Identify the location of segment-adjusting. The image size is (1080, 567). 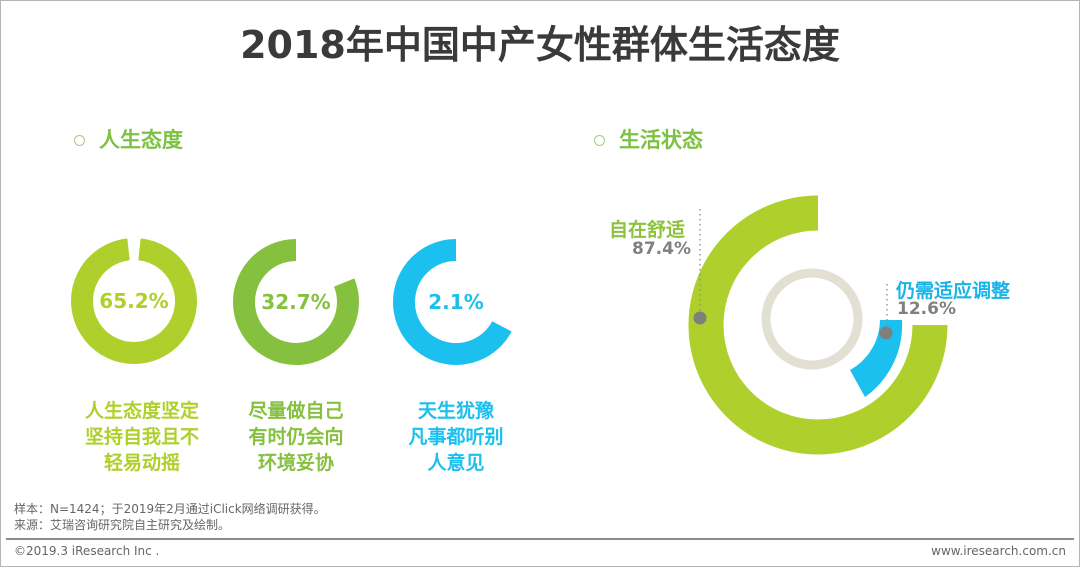
(876, 358).